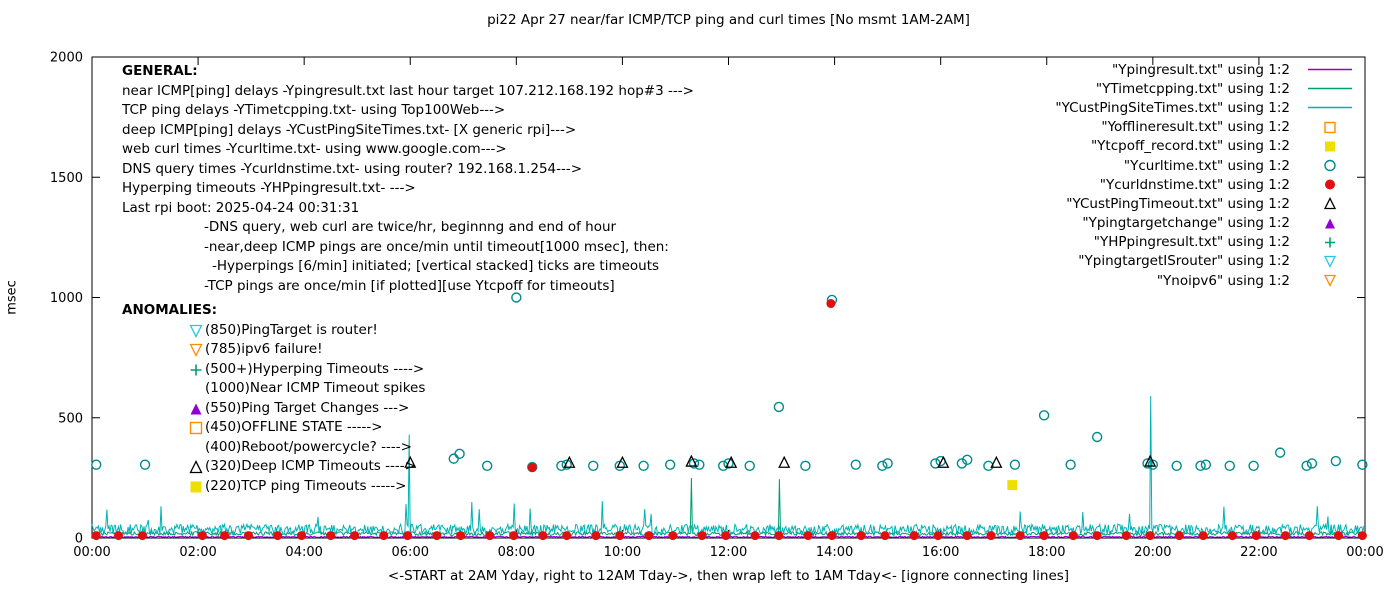 The height and width of the screenshot is (600, 1400). What do you see at coordinates (410, 552) in the screenshot?
I see `svg-text: 06:00` at bounding box center [410, 552].